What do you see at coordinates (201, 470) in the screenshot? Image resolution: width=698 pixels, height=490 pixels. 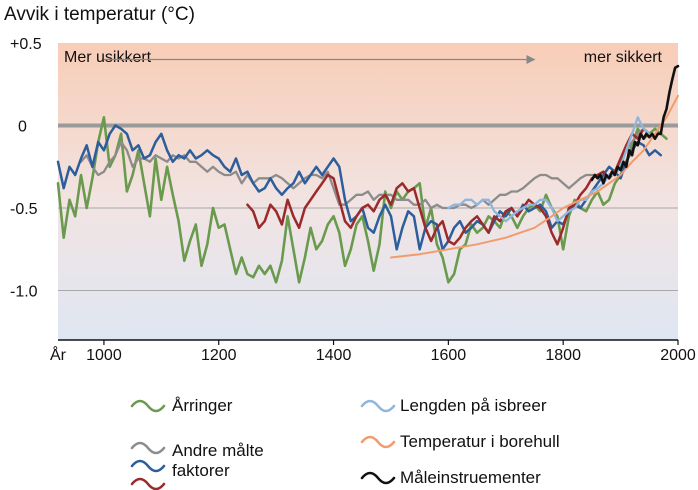 I see `legend-label-andre-line2: faktorer` at bounding box center [201, 470].